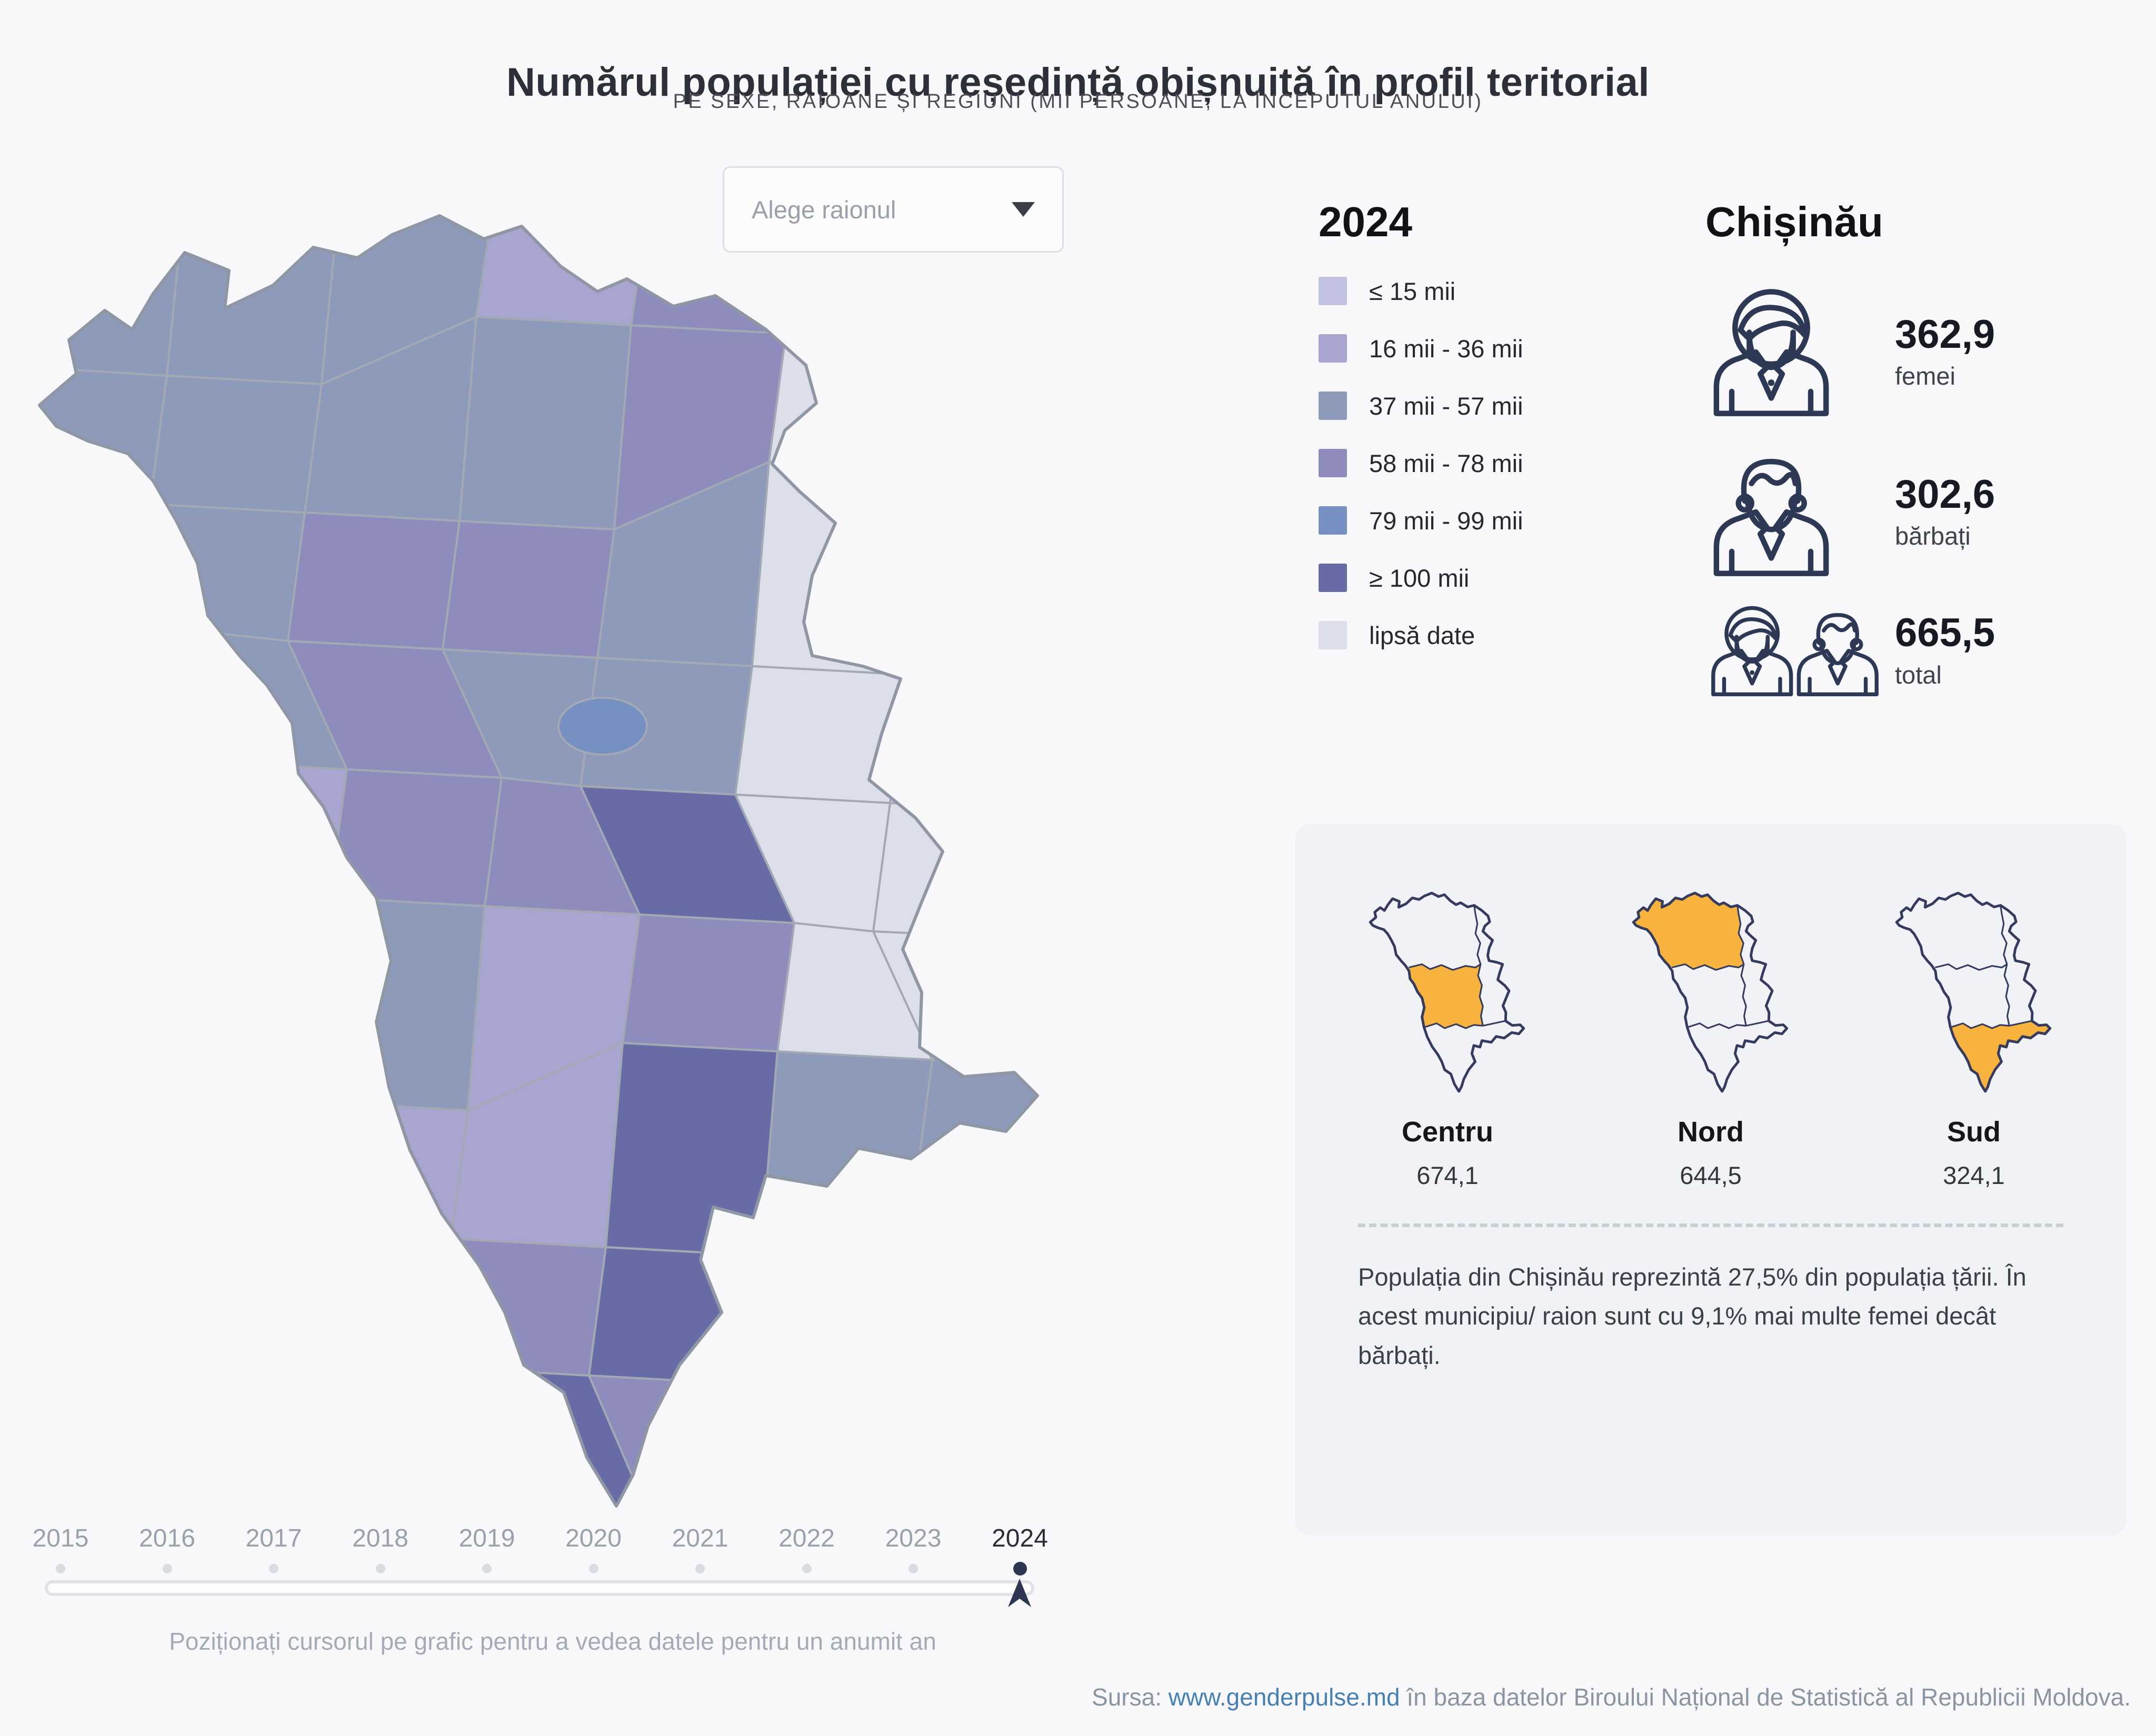 Image resolution: width=2156 pixels, height=1736 pixels. What do you see at coordinates (1446, 406) in the screenshot?
I see `legend-label: 37 mii - 57 mii` at bounding box center [1446, 406].